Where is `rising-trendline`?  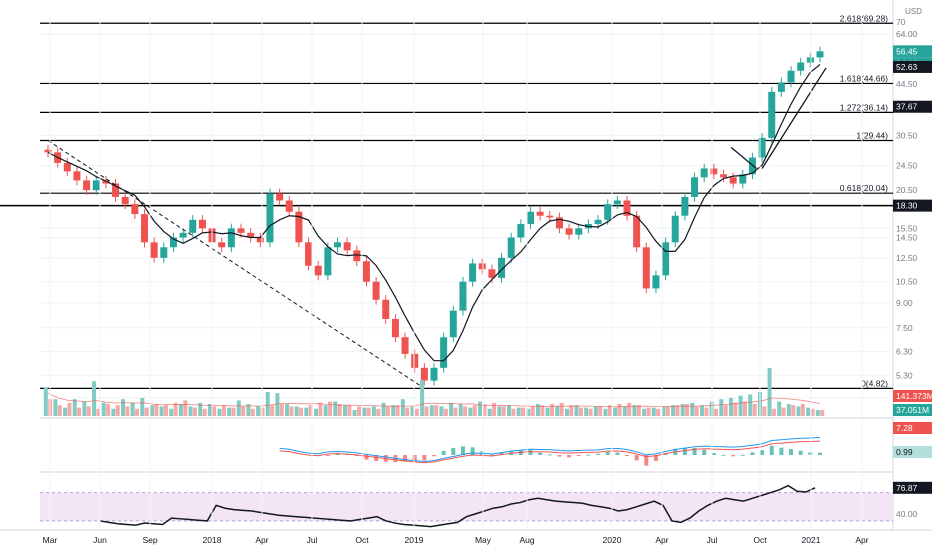 rising-trendline is located at coordinates (794, 118).